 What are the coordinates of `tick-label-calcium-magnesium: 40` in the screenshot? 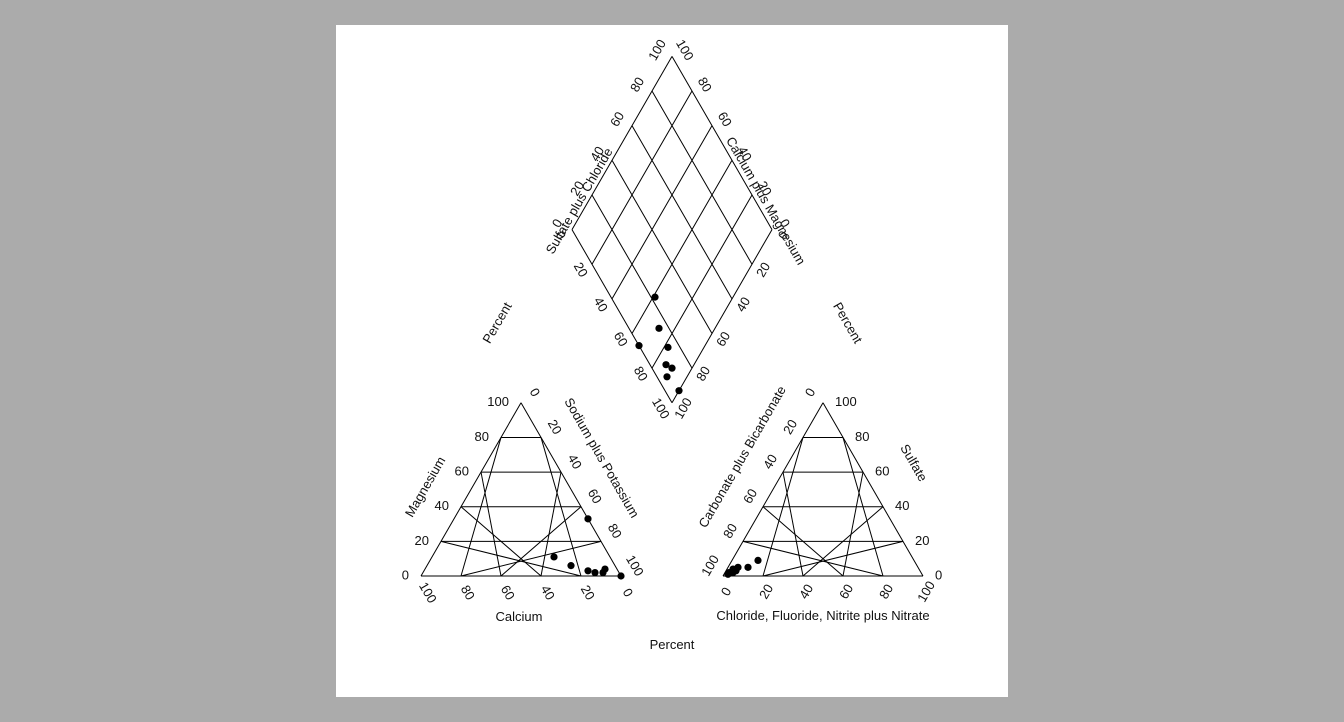 It's located at (745, 154).